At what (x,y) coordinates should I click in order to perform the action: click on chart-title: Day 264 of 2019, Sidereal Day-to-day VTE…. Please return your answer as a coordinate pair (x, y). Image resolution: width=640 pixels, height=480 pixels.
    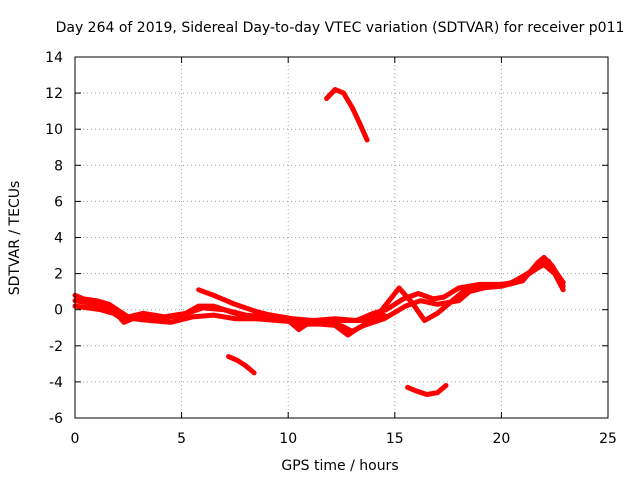
    Looking at the image, I should click on (340, 28).